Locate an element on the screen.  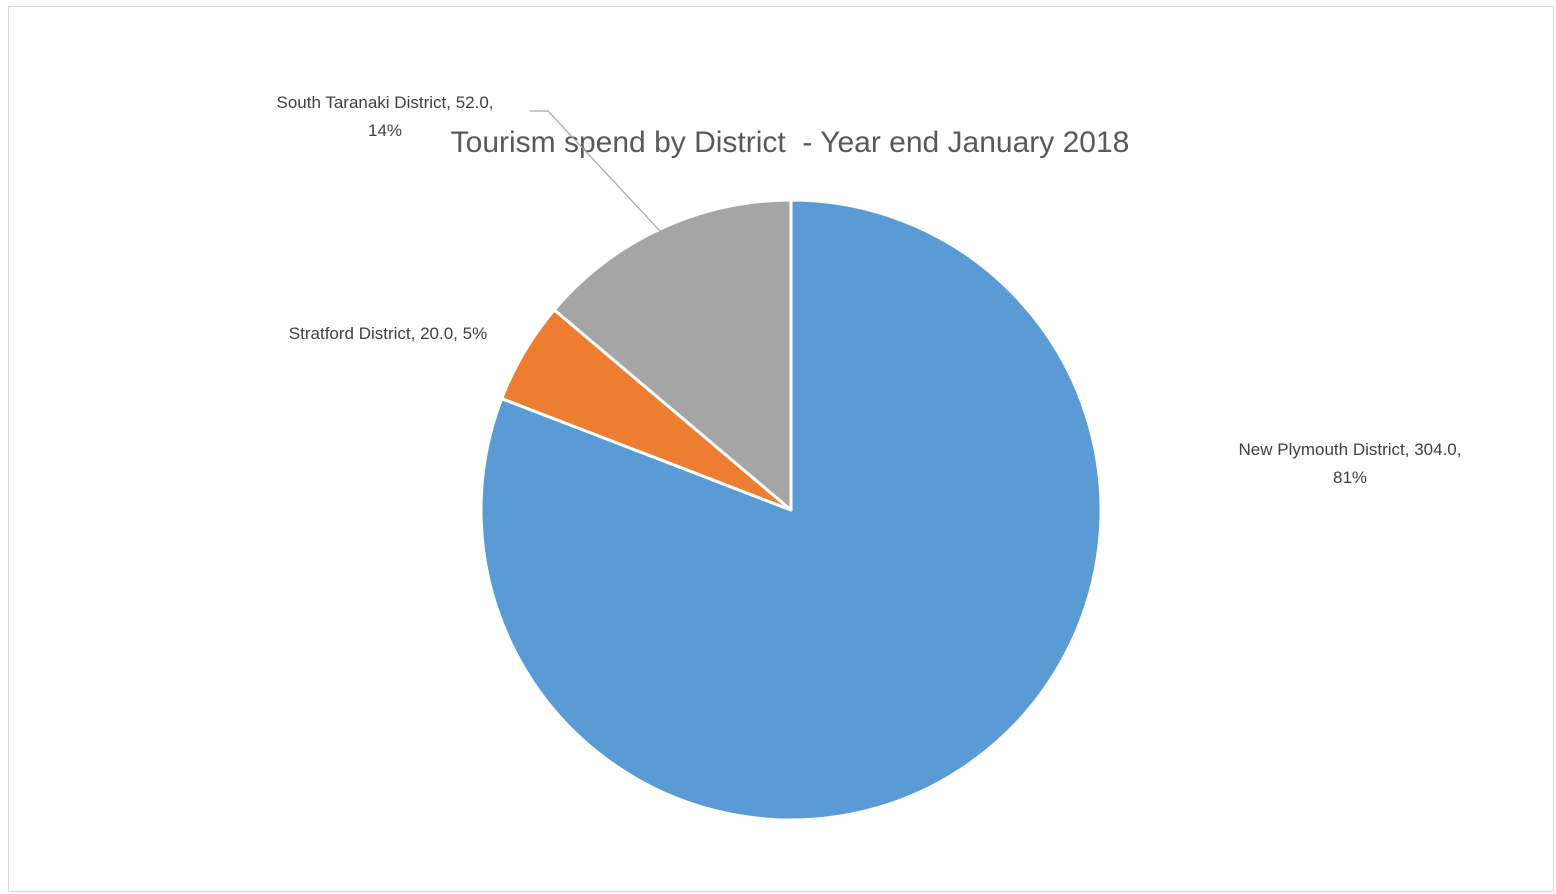
data-label-new-plymouth-line-1: New Plymouth District, 304.0, is located at coordinates (1350, 449).